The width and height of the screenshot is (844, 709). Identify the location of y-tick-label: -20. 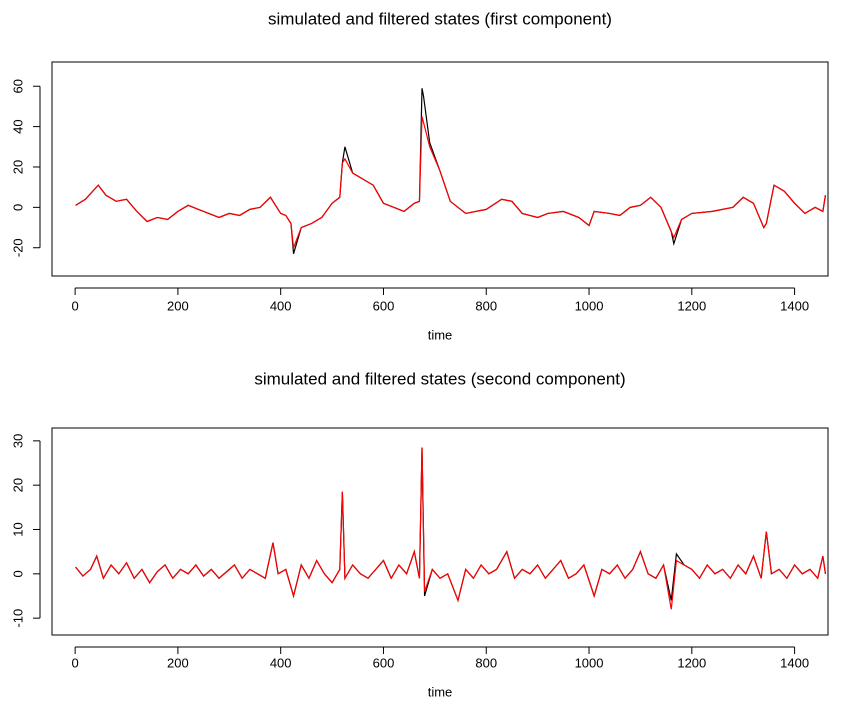
(17, 247).